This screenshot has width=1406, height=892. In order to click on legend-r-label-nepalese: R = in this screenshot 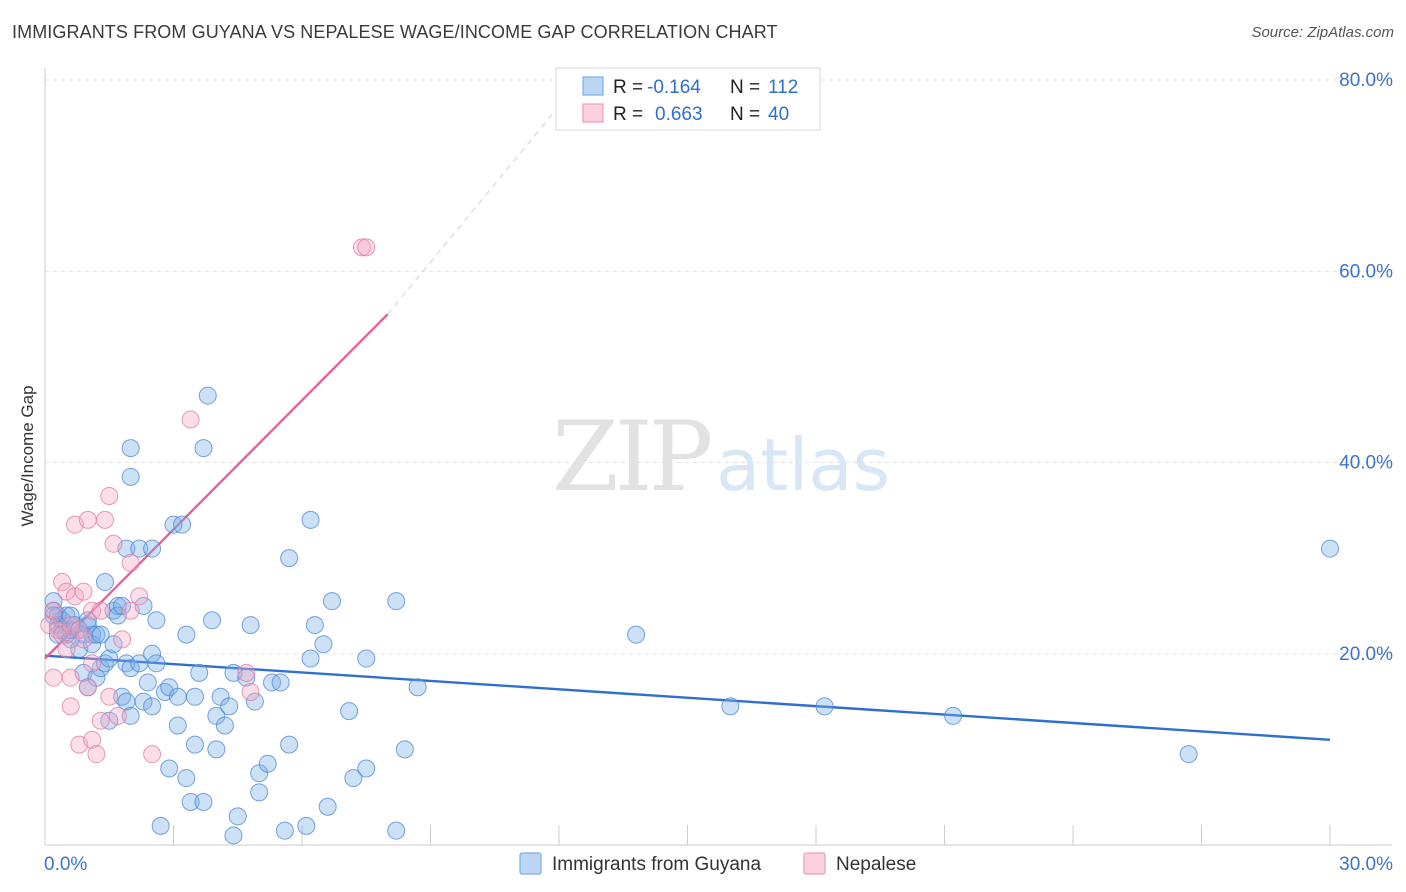, I will do `click(628, 114)`.